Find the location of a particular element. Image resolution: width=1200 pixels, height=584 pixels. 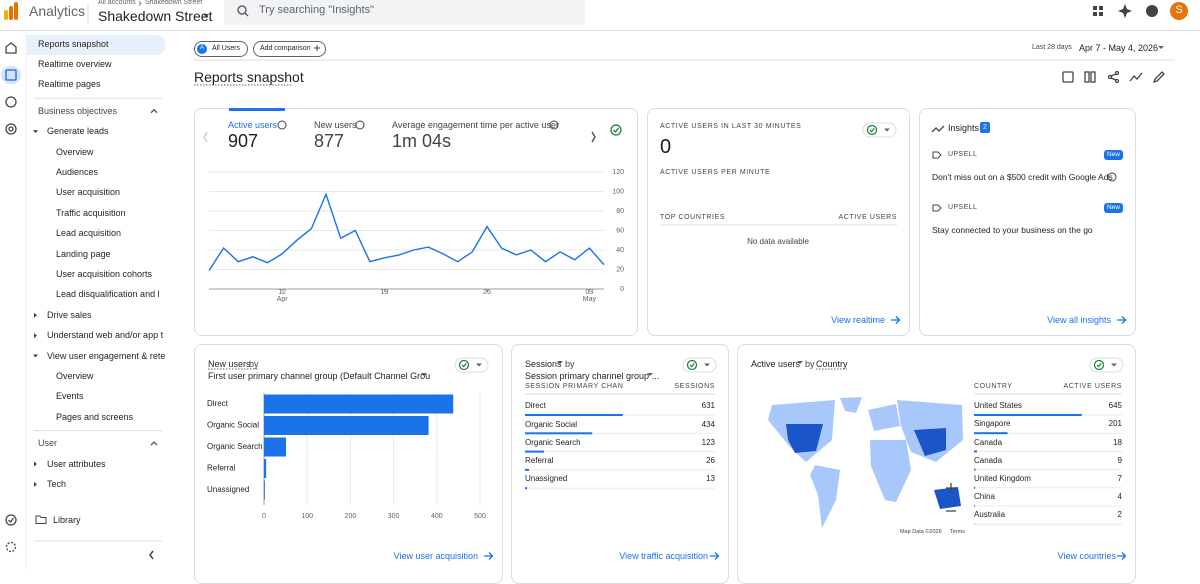

caret is located at coordinates (1161, 47).